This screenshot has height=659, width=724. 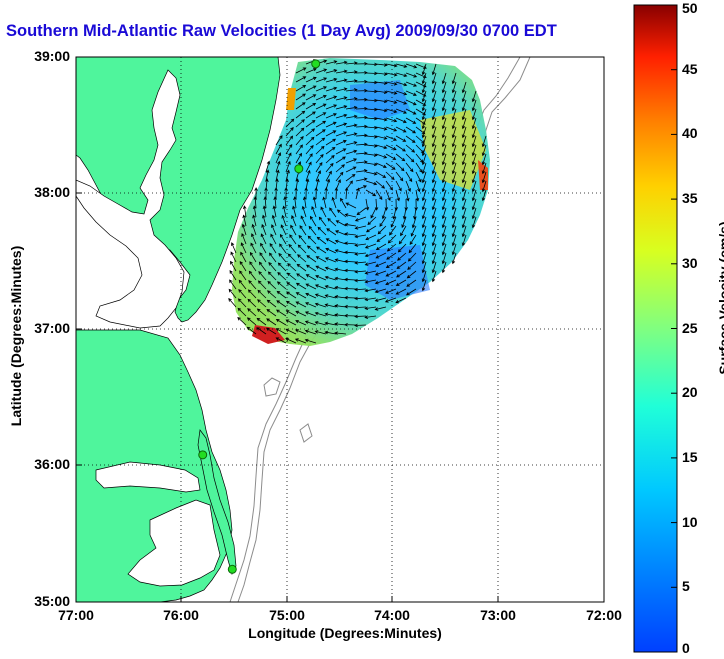 What do you see at coordinates (316, 64) in the screenshot?
I see `station-marker` at bounding box center [316, 64].